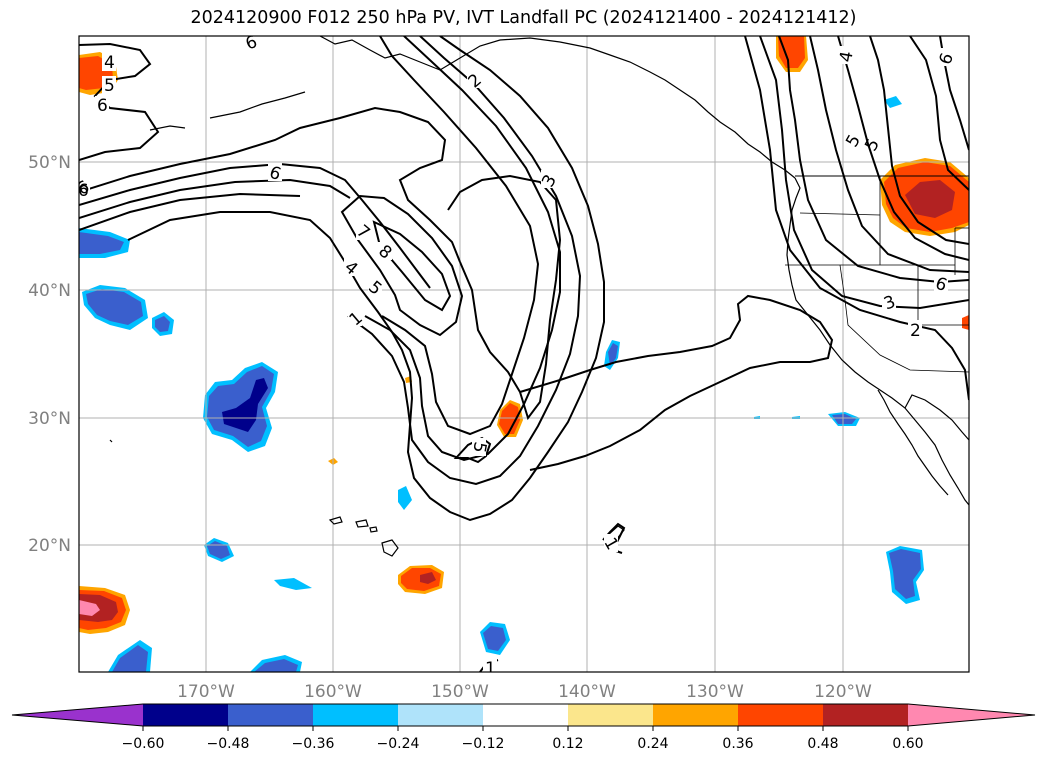  Describe the element at coordinates (907, 744) in the screenshot. I see `colorbar-tick-label: 0.60` at that location.